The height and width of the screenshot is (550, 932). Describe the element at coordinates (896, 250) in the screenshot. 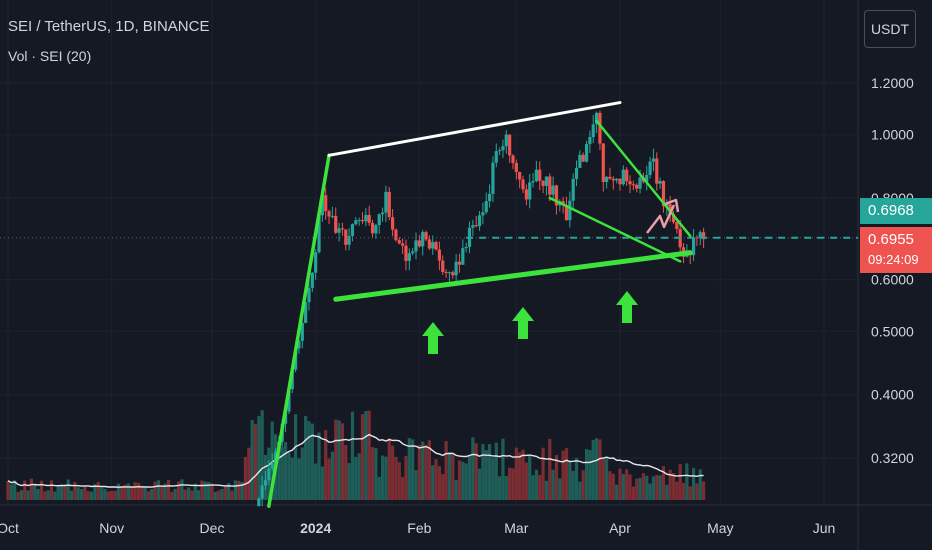

I see `current-price-tag: 0.6955 09:24:09` at that location.